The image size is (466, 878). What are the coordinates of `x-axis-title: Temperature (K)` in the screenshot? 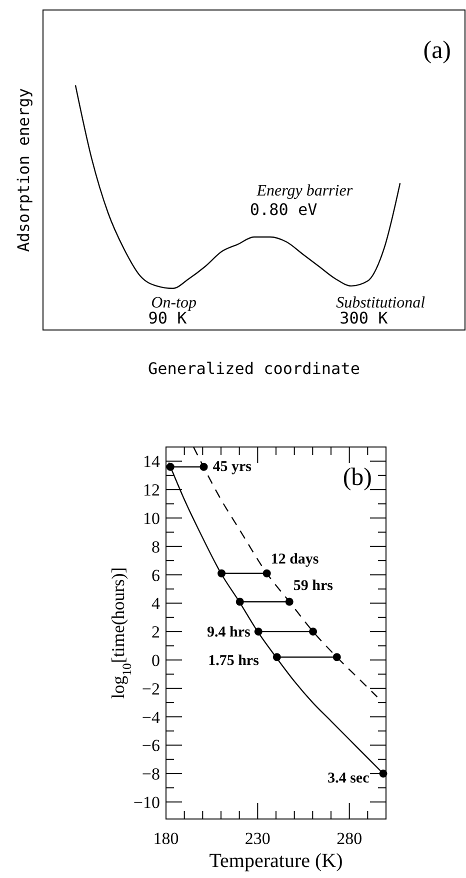 It's located at (276, 861).